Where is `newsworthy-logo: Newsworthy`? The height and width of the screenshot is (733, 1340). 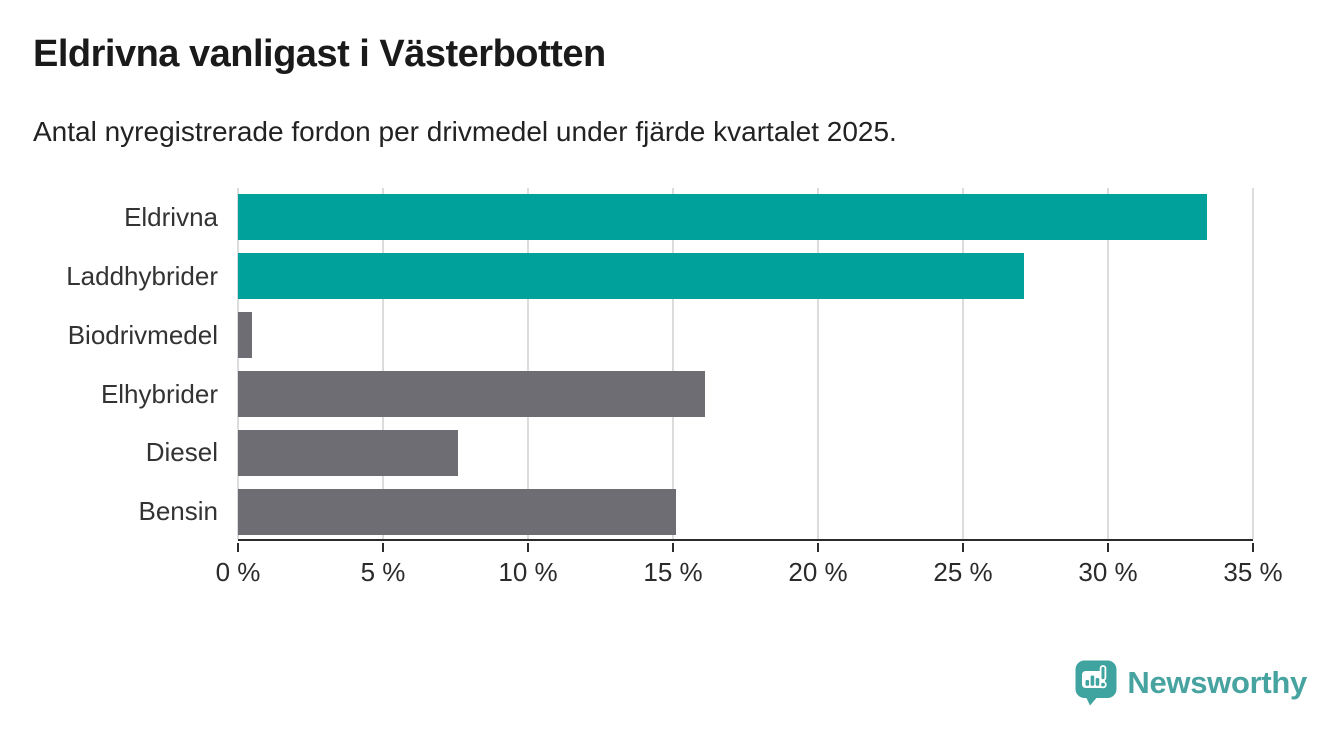
newsworthy-logo: Newsworthy is located at coordinates (1190, 682).